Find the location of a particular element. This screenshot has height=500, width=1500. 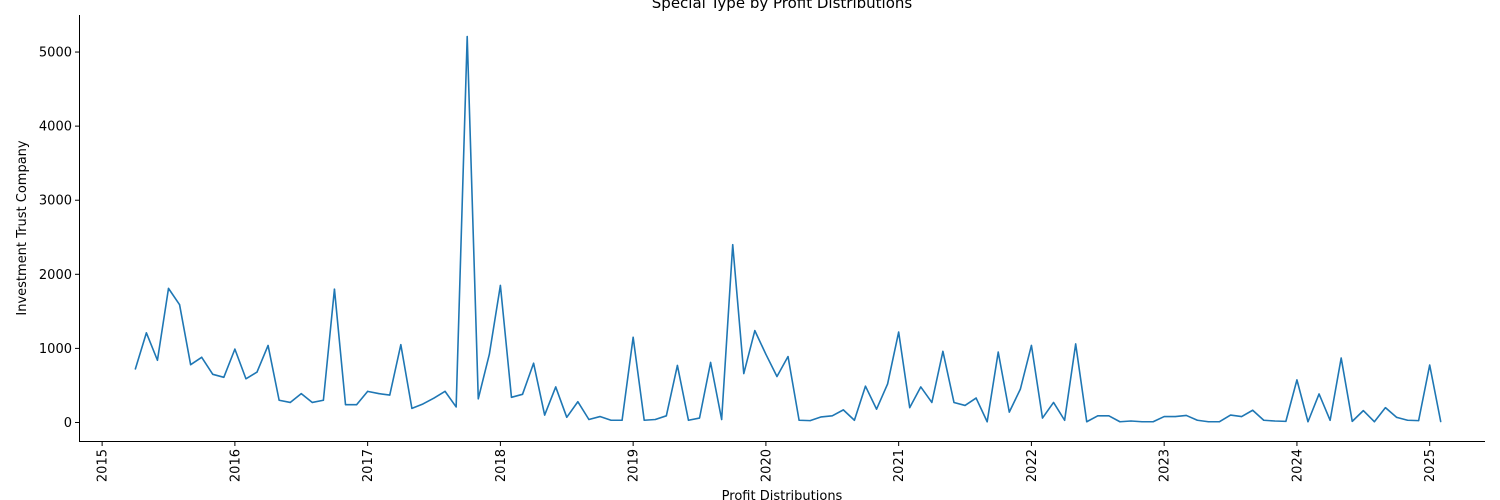

x-tick-label: 2018 is located at coordinates (501, 465).